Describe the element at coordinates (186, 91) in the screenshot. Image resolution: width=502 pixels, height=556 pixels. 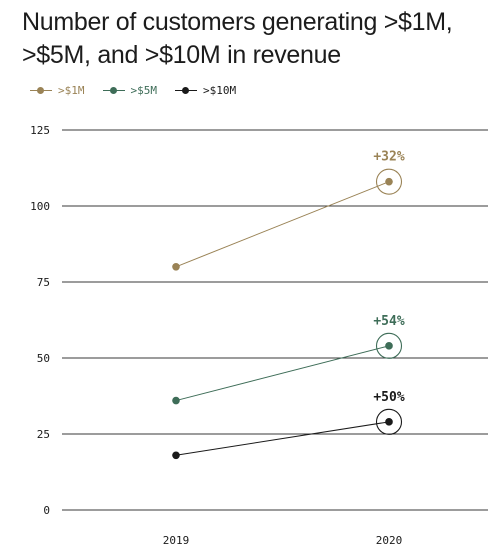
I see `legend-key-10m` at that location.